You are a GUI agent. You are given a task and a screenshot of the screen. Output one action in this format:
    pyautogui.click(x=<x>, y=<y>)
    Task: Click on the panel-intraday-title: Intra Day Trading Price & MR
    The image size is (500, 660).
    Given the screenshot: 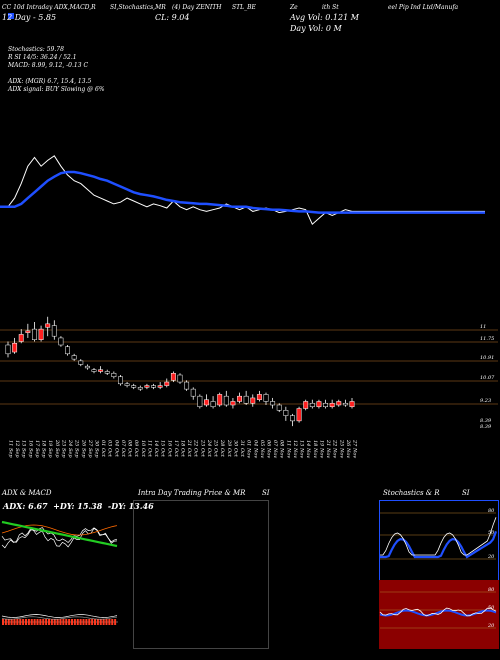 What is the action you would take?
    pyautogui.click(x=192, y=493)
    